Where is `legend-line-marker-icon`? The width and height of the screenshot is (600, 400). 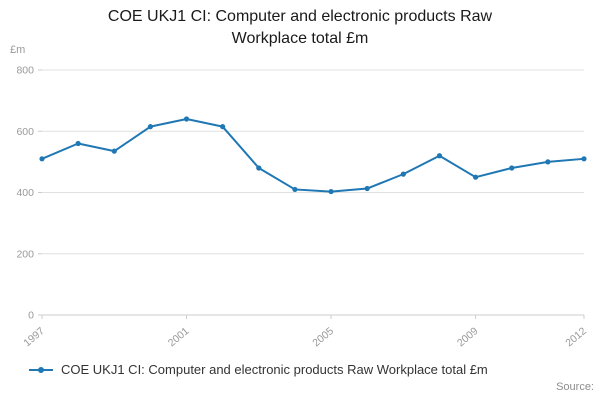 legend-line-marker-icon is located at coordinates (41, 369).